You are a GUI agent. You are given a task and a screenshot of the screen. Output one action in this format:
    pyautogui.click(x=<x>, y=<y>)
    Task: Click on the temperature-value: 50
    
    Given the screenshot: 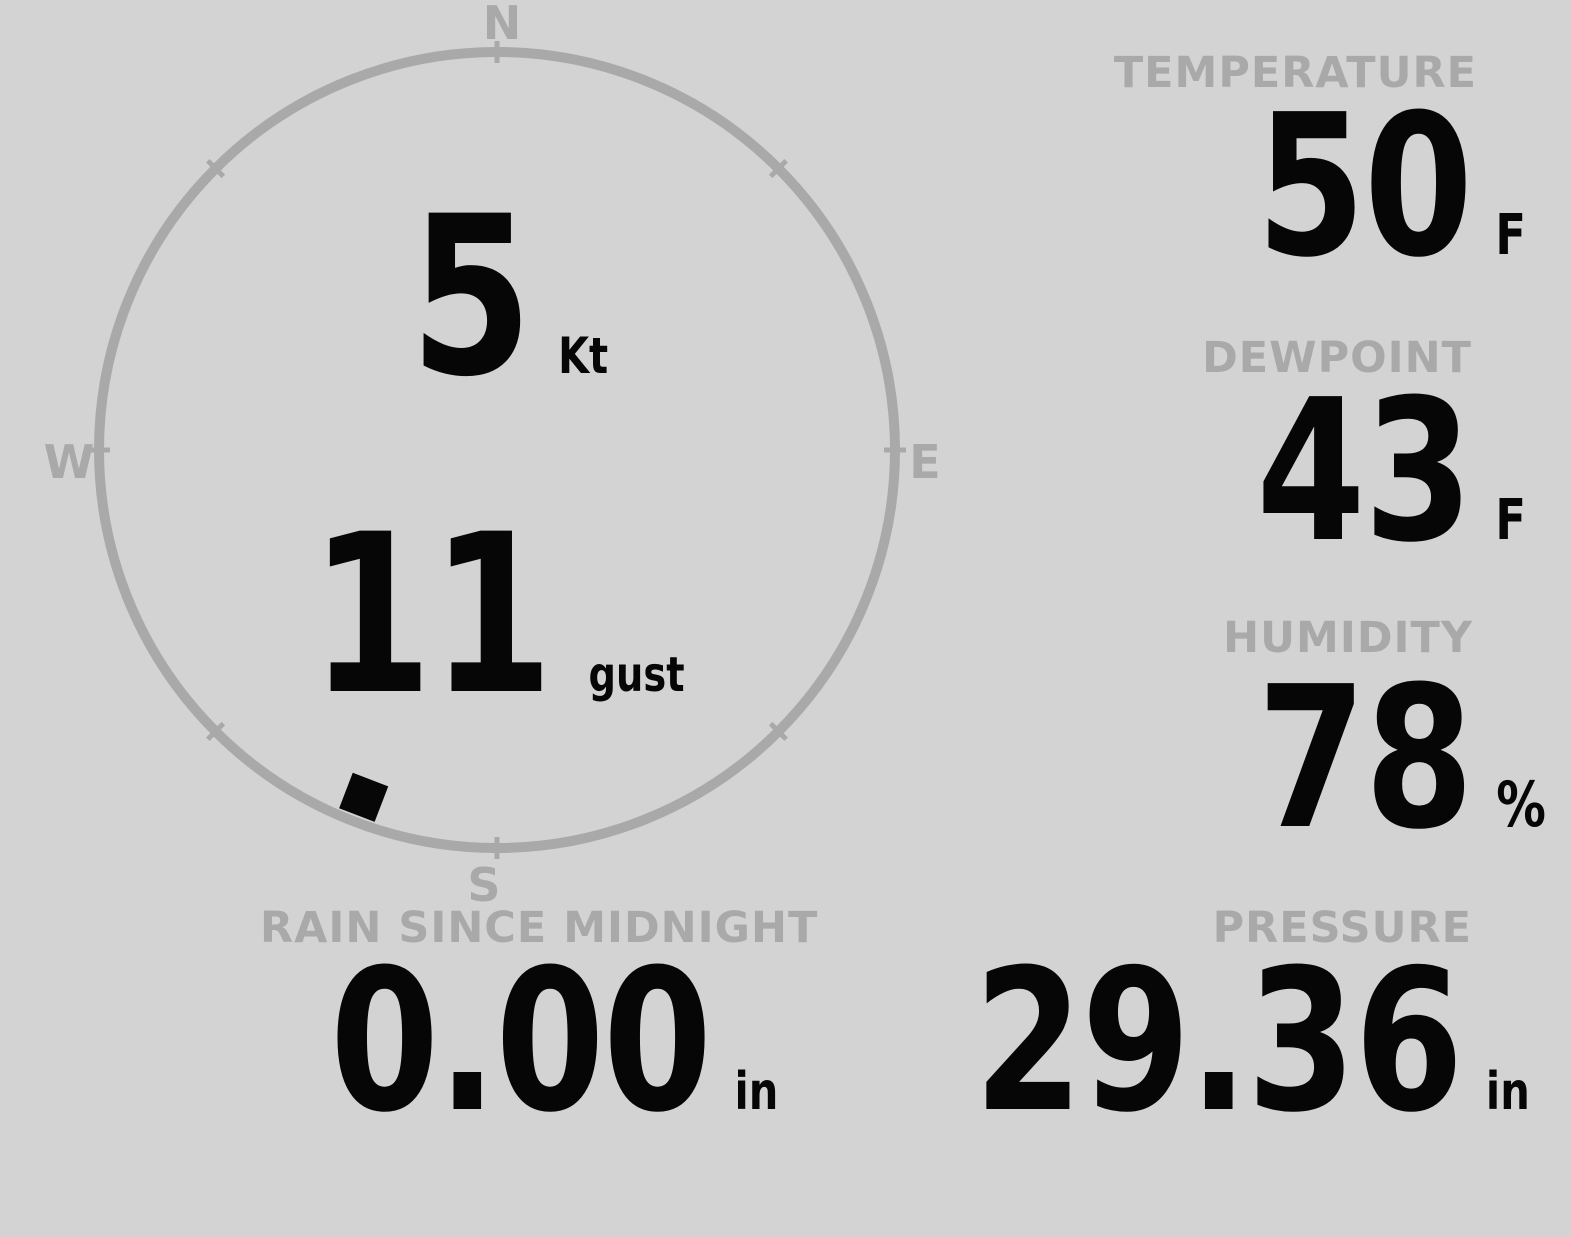 What is the action you would take?
    pyautogui.click(x=1364, y=187)
    